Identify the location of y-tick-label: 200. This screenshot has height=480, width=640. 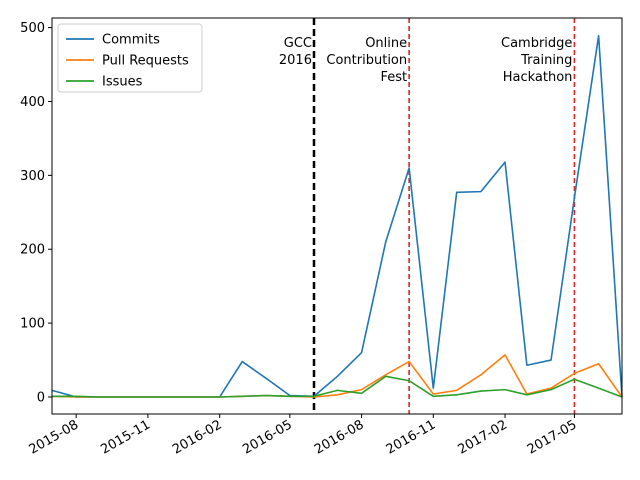
(32, 250).